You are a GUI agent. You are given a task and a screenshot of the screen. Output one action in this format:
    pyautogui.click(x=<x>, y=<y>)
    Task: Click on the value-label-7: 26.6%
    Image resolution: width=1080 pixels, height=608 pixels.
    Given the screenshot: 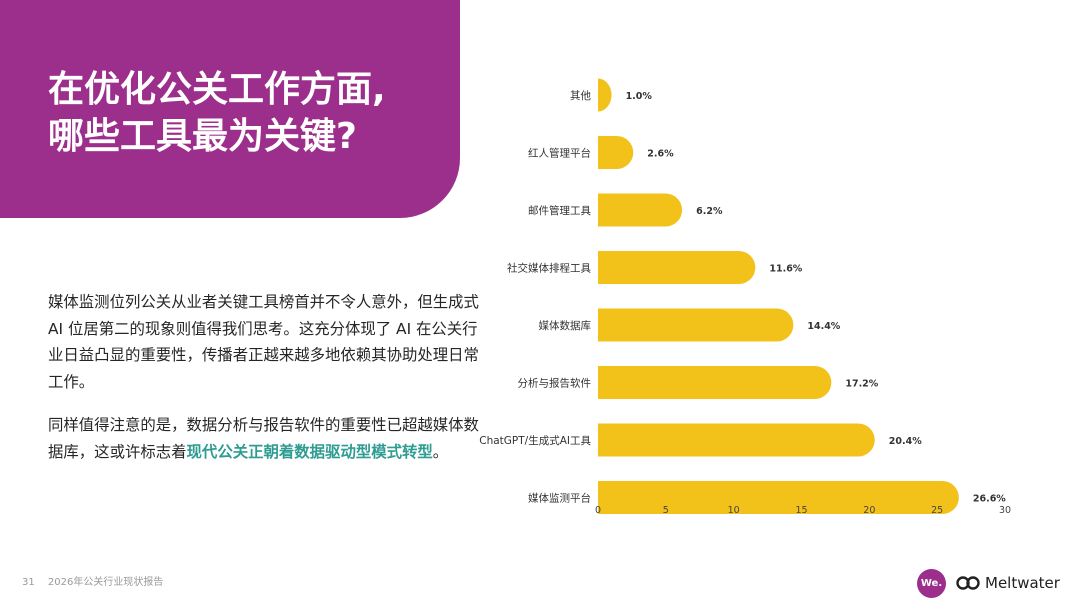 What is the action you would take?
    pyautogui.click(x=989, y=499)
    